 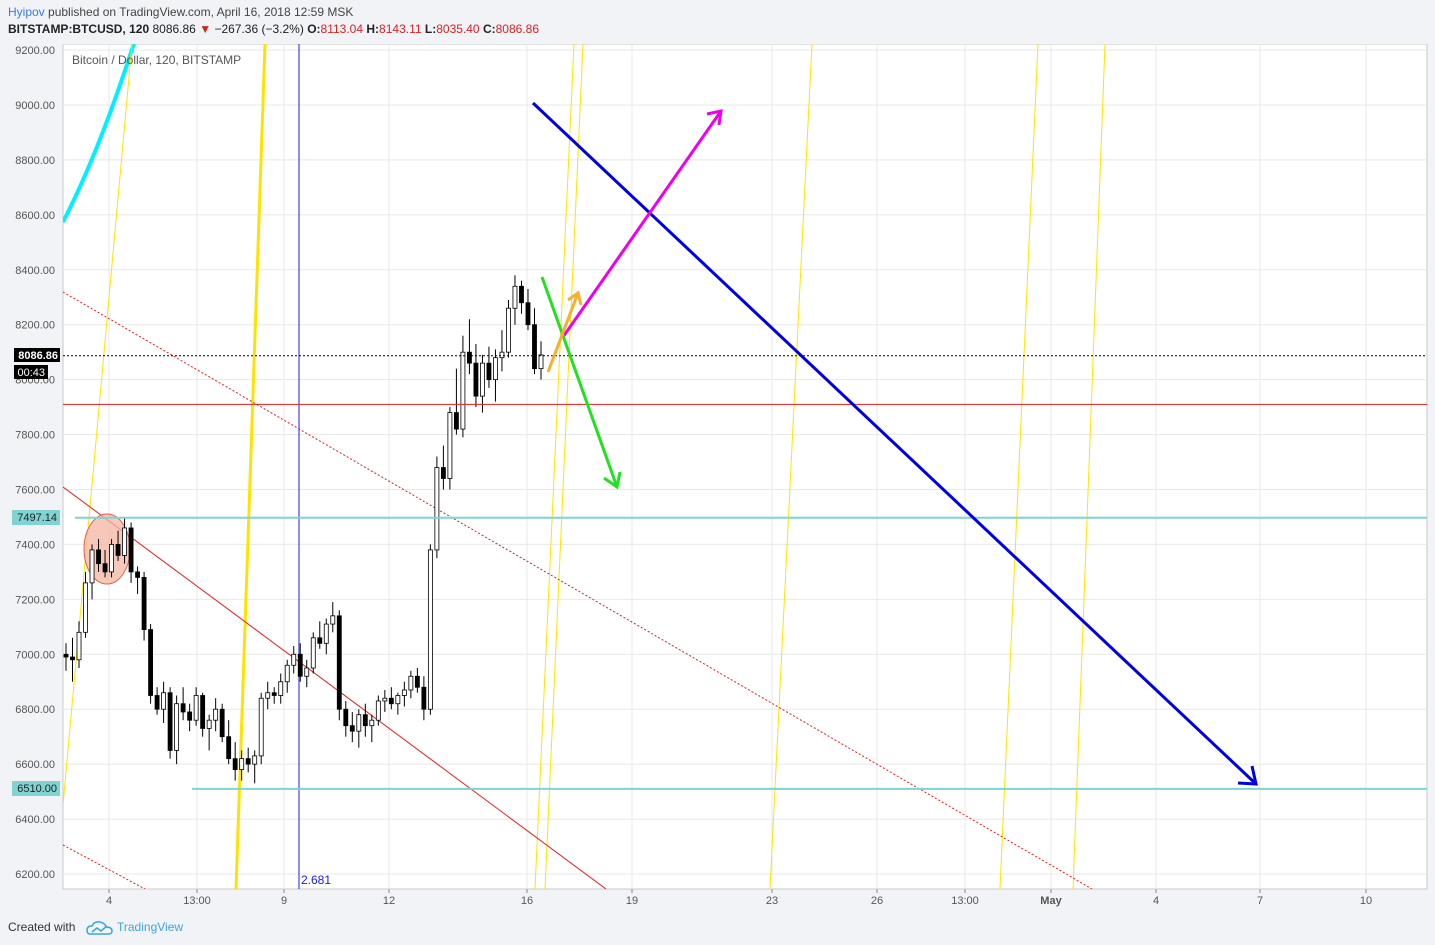 I want to click on green-down-arrow, so click(x=581, y=383).